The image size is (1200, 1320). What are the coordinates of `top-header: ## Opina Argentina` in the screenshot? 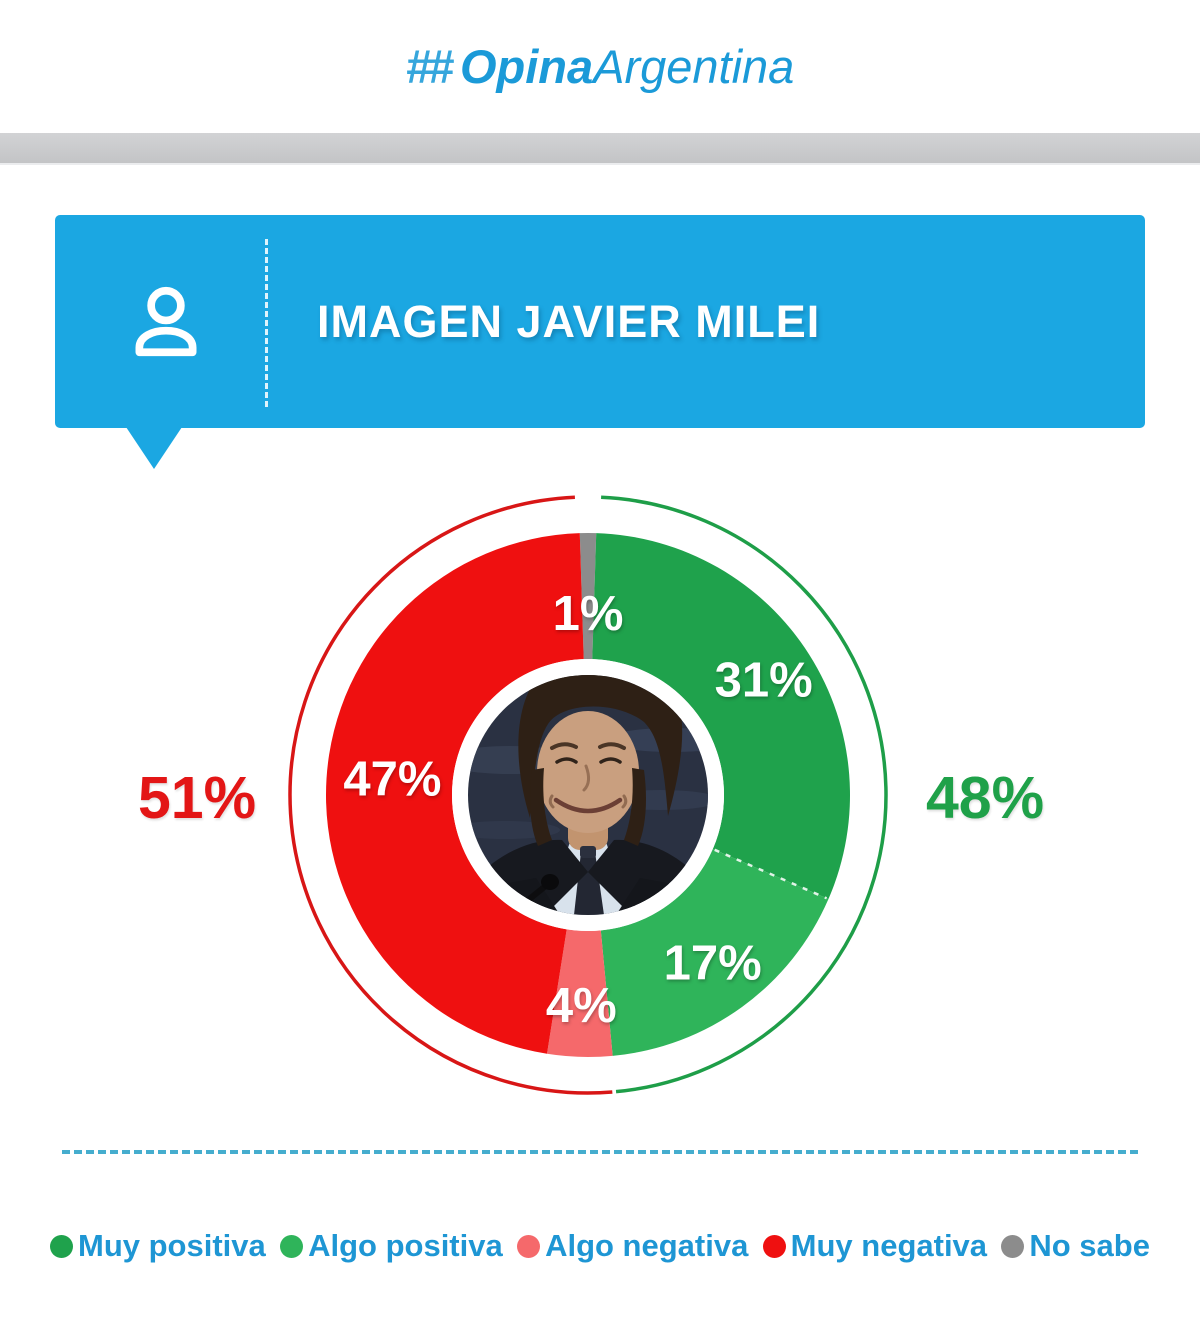 It's located at (600, 66).